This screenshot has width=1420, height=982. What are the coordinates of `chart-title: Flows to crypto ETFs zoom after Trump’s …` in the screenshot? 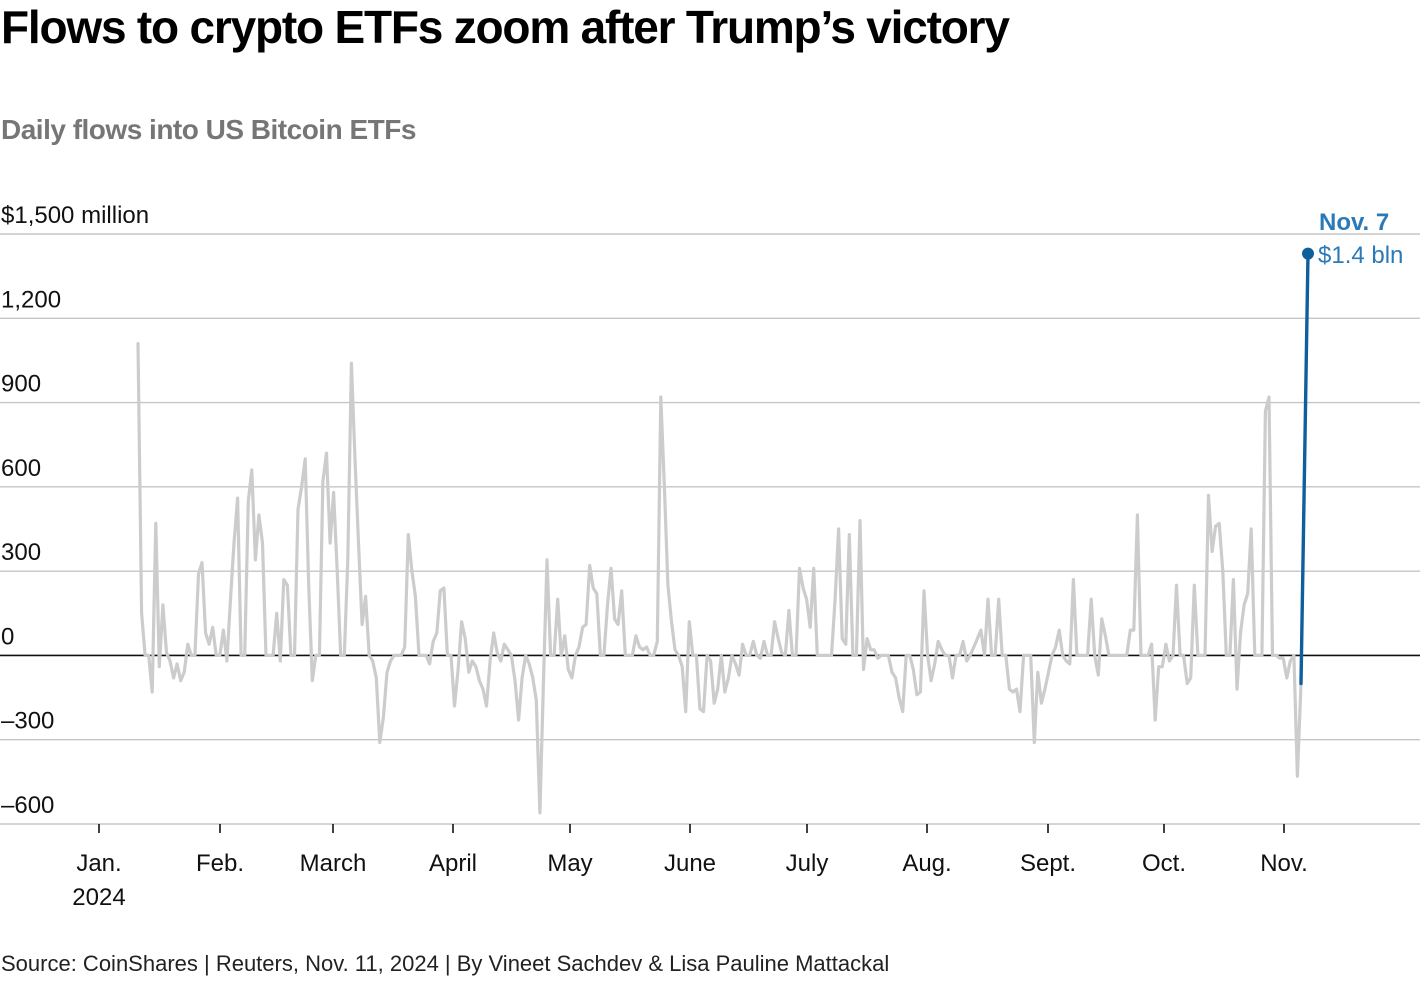 It's located at (505, 27).